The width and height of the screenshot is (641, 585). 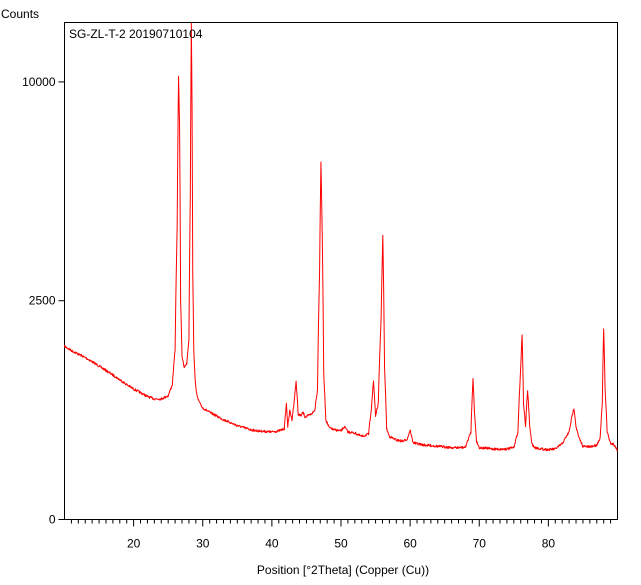 I want to click on chart-title: SG-ZL-T-2 20190710104, so click(x=136, y=34).